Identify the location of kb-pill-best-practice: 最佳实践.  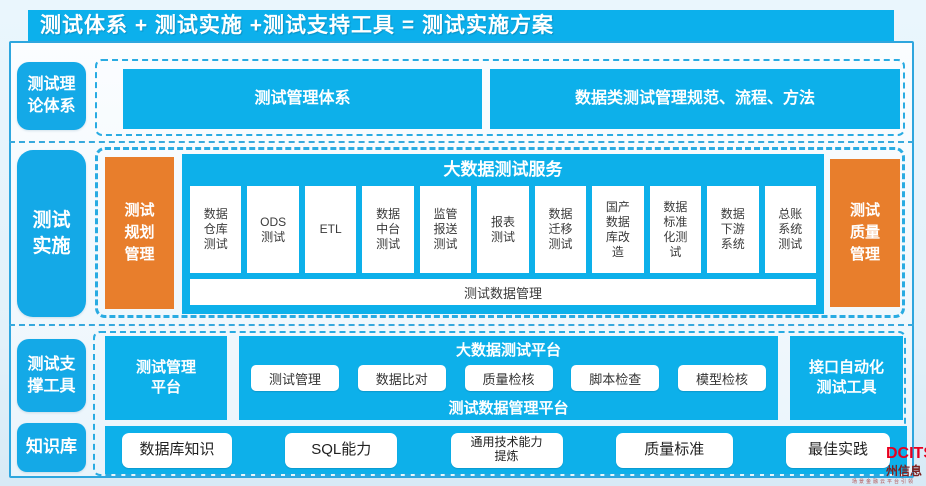
(838, 450).